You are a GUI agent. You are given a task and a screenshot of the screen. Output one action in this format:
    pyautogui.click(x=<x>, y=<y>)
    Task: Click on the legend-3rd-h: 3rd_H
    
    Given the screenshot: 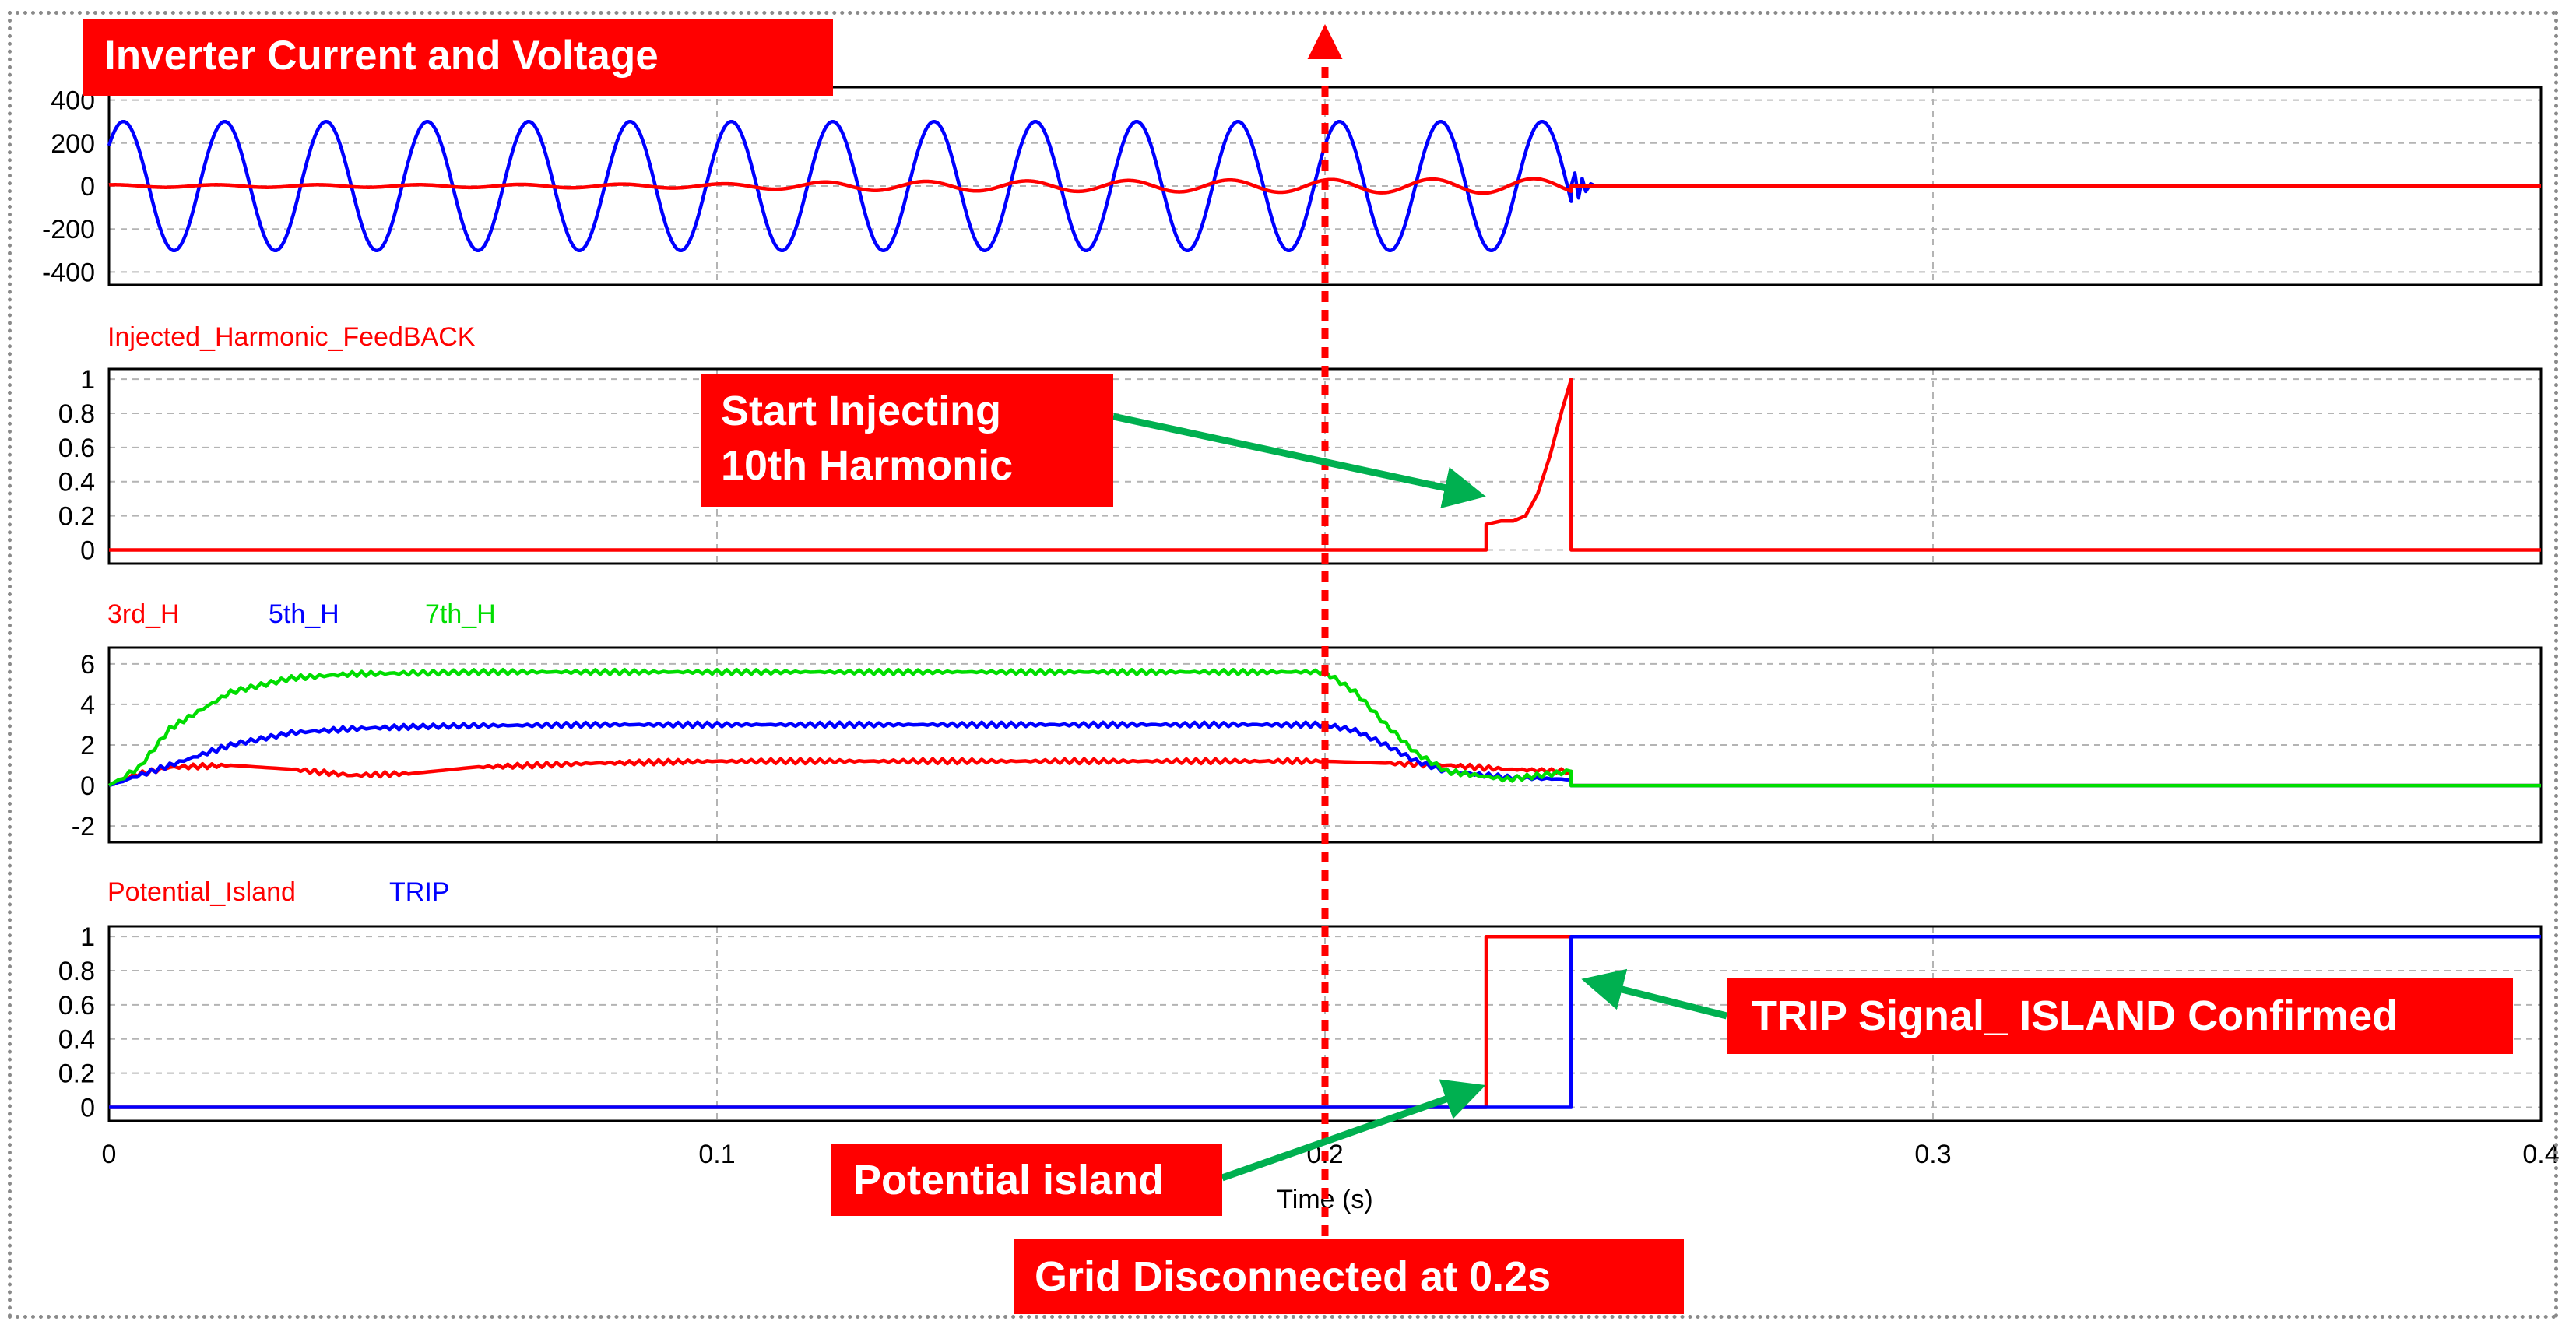 What is the action you would take?
    pyautogui.click(x=143, y=614)
    